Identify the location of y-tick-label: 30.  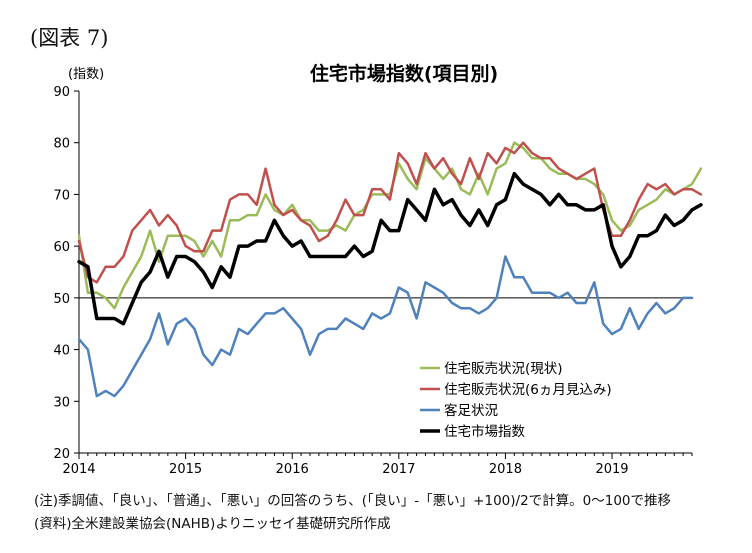
(61, 402).